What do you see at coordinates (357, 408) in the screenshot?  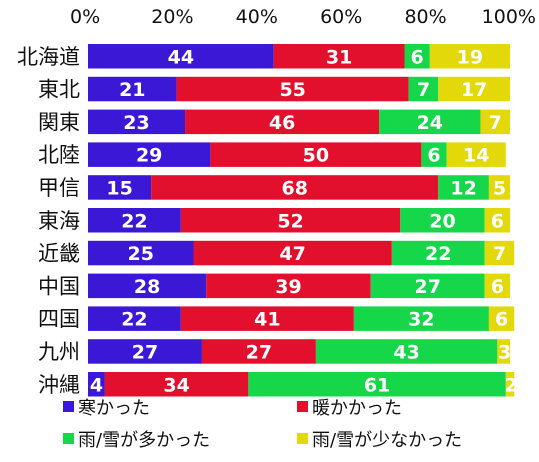 I see `legend-label: 暖かかった` at bounding box center [357, 408].